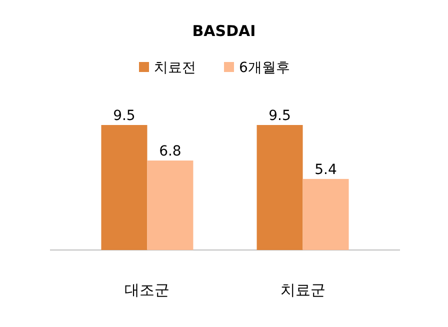 The height and width of the screenshot is (327, 448). I want to click on x-tick-label: 치료군, so click(303, 290).